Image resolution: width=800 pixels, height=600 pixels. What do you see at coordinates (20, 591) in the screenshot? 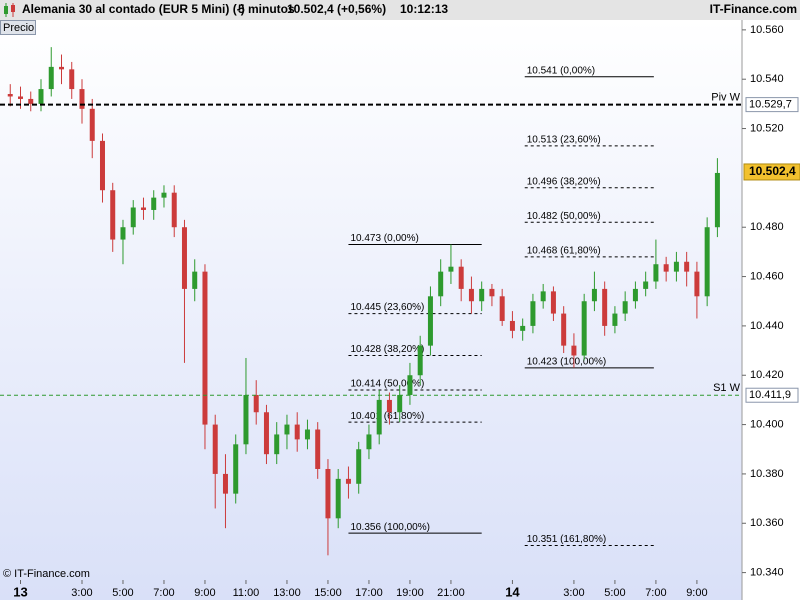
I see `x-tick-label: 13` at bounding box center [20, 591].